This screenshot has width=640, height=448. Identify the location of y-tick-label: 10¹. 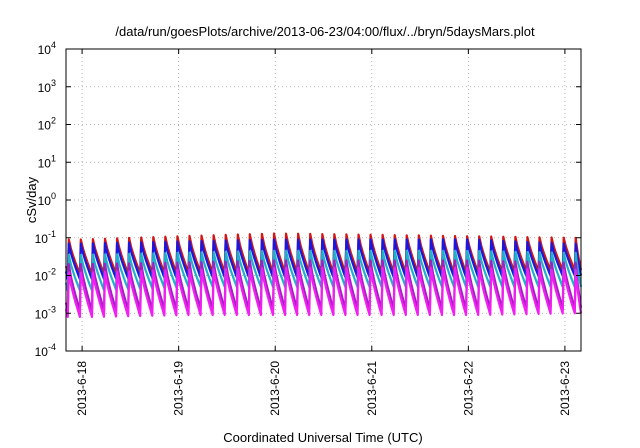
(47, 161).